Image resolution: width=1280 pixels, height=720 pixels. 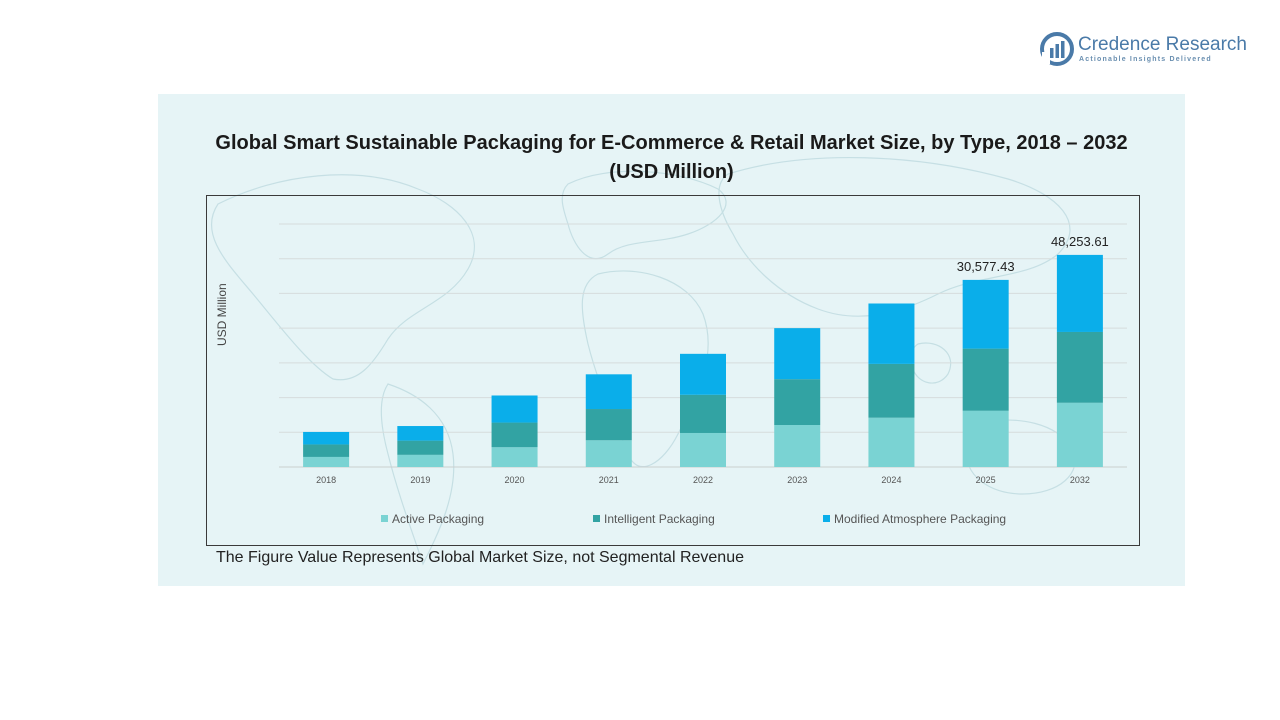 I want to click on x-tick-label-2020: 2020, so click(x=515, y=480).